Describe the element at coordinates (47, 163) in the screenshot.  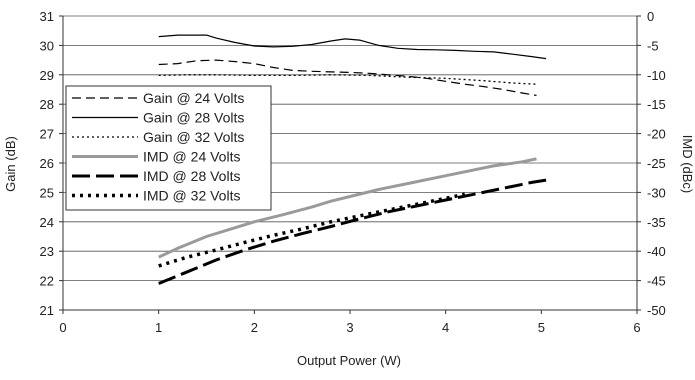
I see `y-tick-label: 26` at that location.